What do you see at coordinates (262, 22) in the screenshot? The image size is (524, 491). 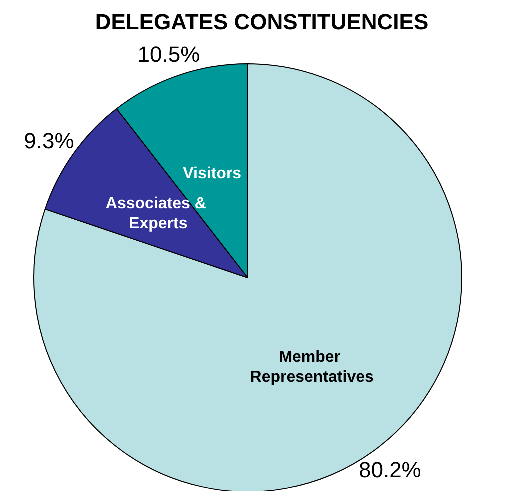 I see `chart-title: DELEGATES CONSTITUENCIES` at bounding box center [262, 22].